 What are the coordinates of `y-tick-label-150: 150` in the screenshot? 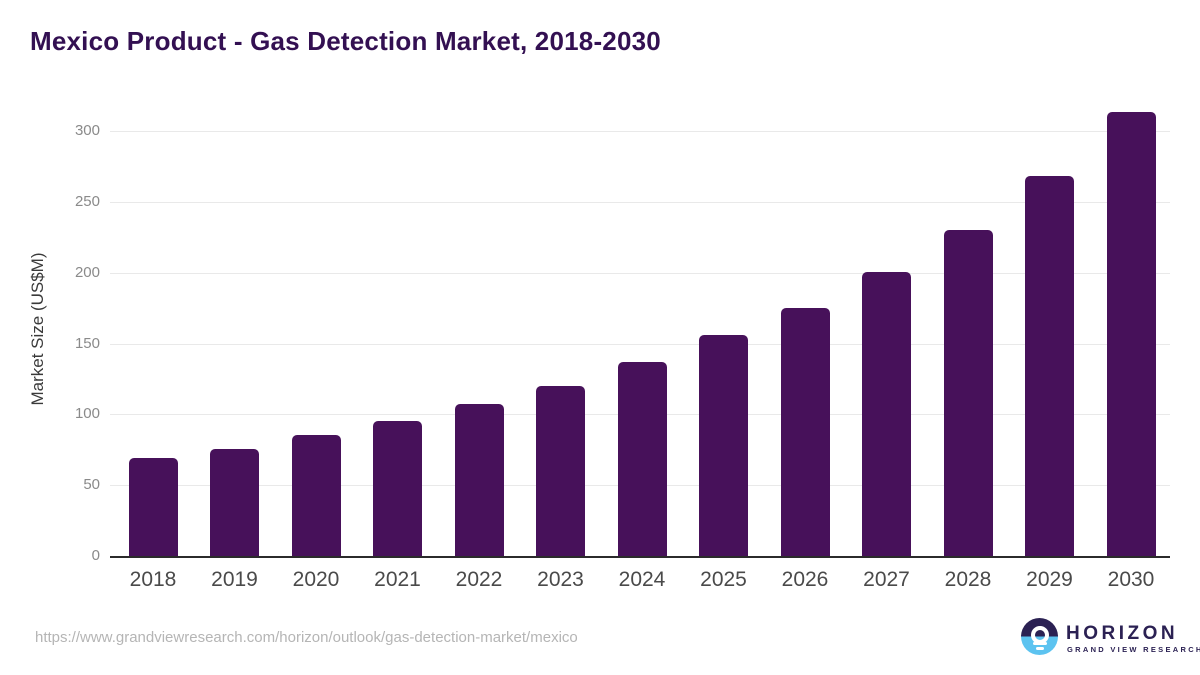 It's located at (87, 343).